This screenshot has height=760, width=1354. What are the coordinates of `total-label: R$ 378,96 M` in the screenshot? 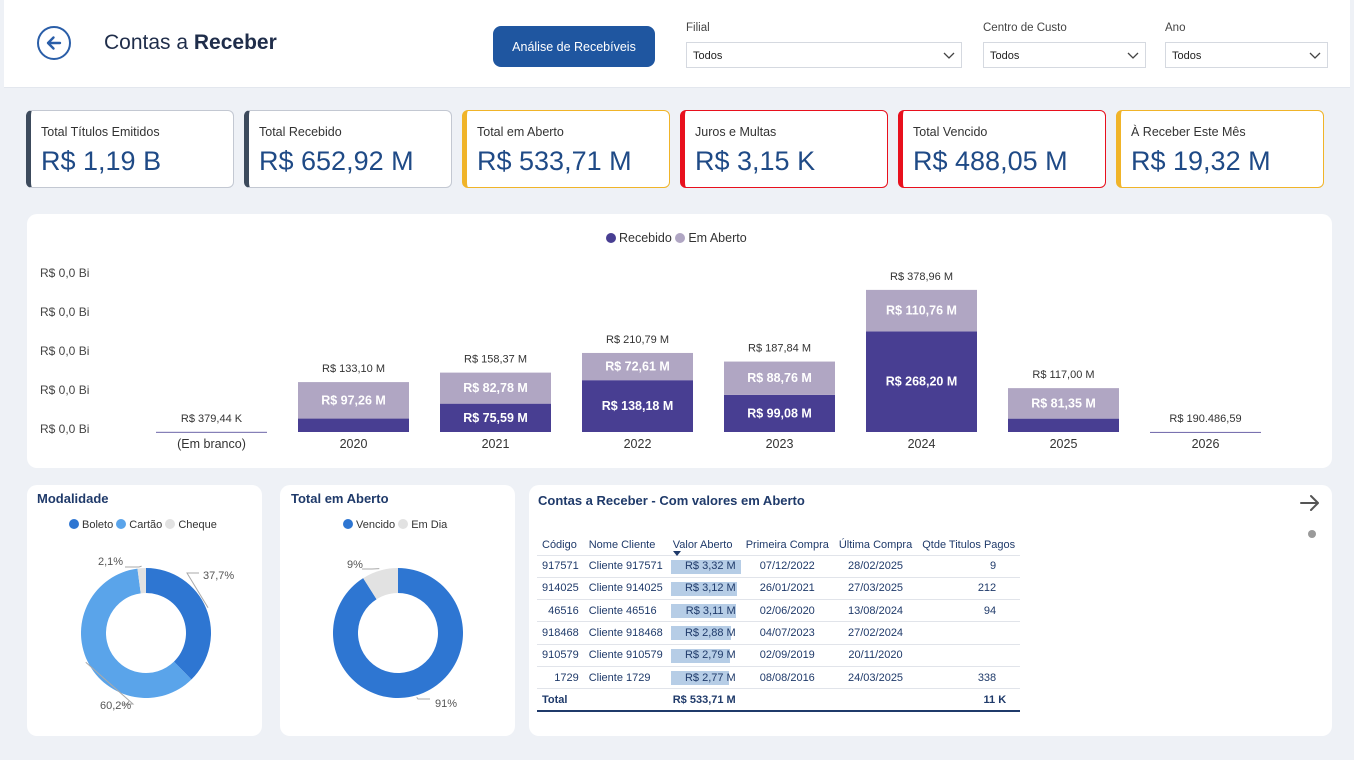 It's located at (921, 277).